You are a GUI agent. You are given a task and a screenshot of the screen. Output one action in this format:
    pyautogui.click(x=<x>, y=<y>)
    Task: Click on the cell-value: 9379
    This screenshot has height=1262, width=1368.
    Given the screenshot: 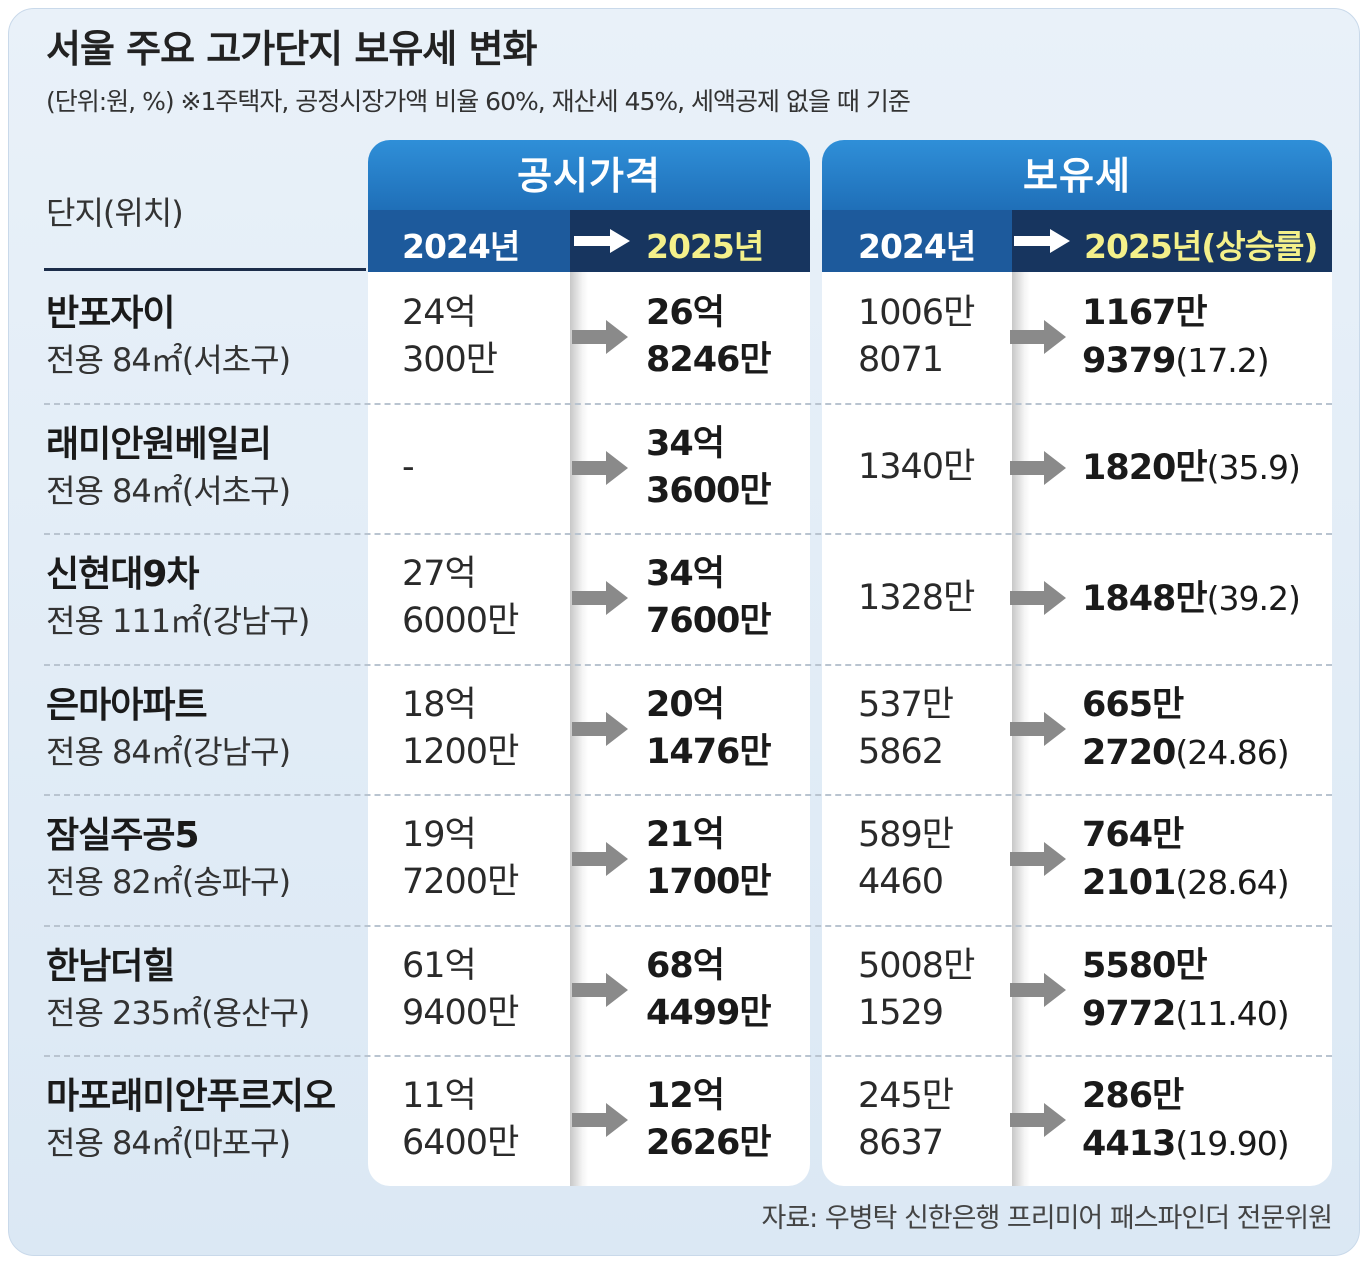 What is the action you would take?
    pyautogui.click(x=1129, y=361)
    